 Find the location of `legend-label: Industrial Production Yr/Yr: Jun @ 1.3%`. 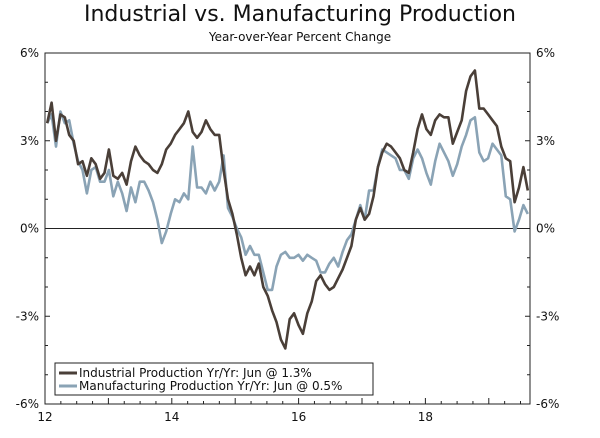

legend-label: Industrial Production Yr/Yr: Jun @ 1.3% is located at coordinates (195, 373).